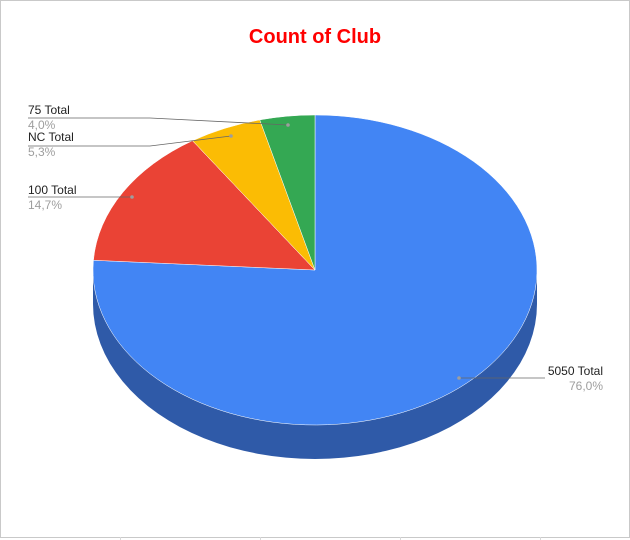 This screenshot has height=540, width=630. I want to click on slice-name-label: 100 Total, so click(52, 190).